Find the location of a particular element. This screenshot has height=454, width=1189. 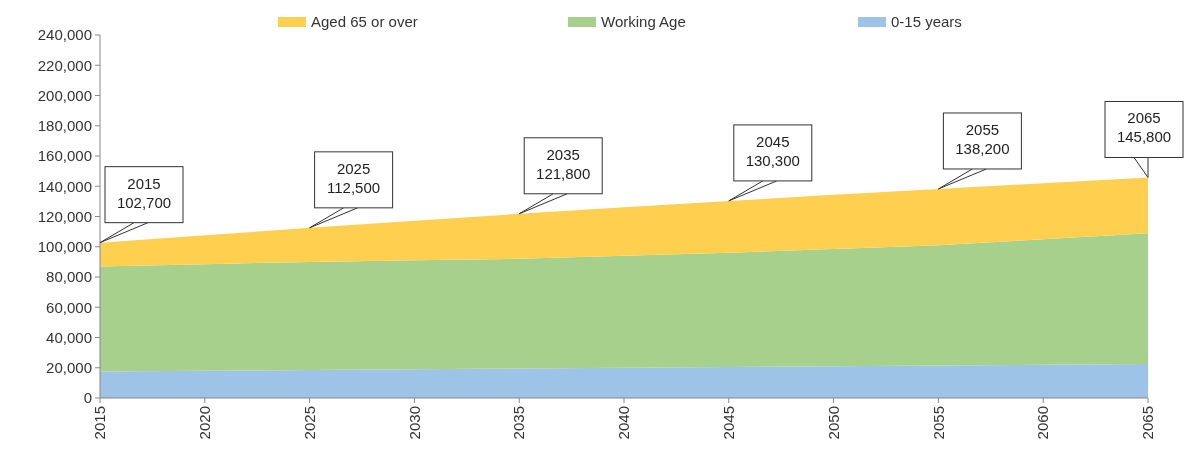

y-tick-label: 60,000 is located at coordinates (69, 307).